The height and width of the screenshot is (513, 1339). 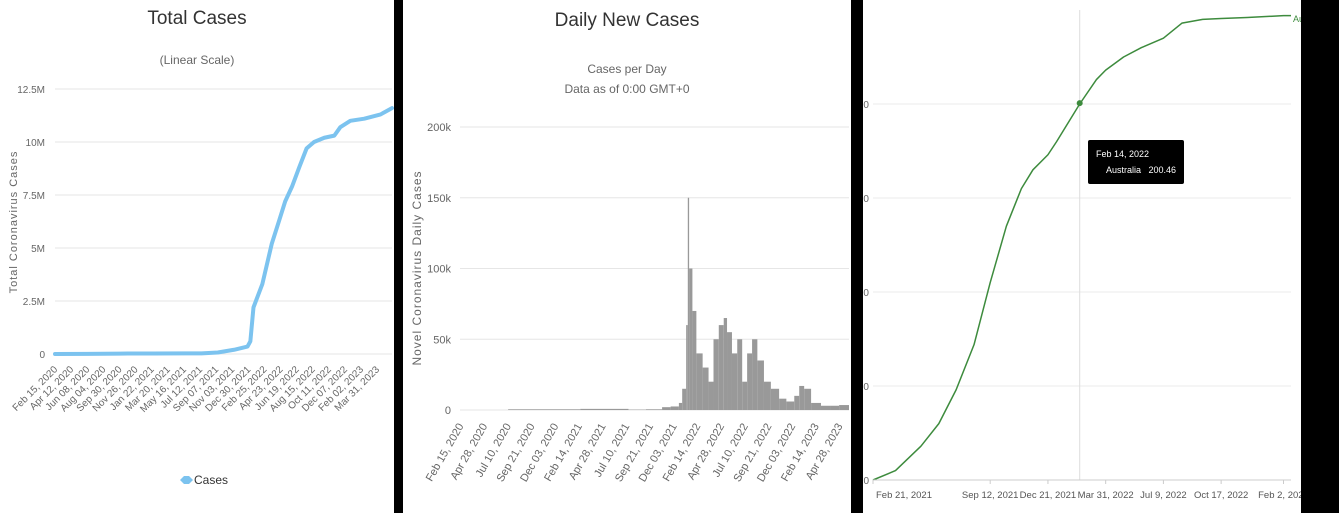 I want to click on y-tick-label: 100, so click(x=866, y=293).